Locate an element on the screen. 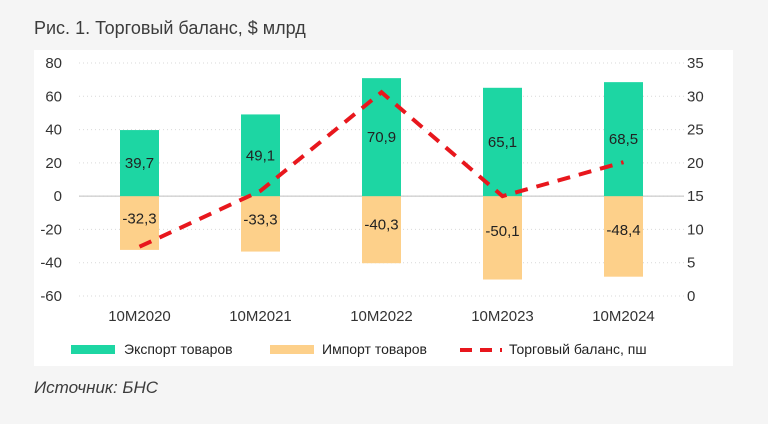 This screenshot has height=424, width=768. legend-swatch-import is located at coordinates (292, 349).